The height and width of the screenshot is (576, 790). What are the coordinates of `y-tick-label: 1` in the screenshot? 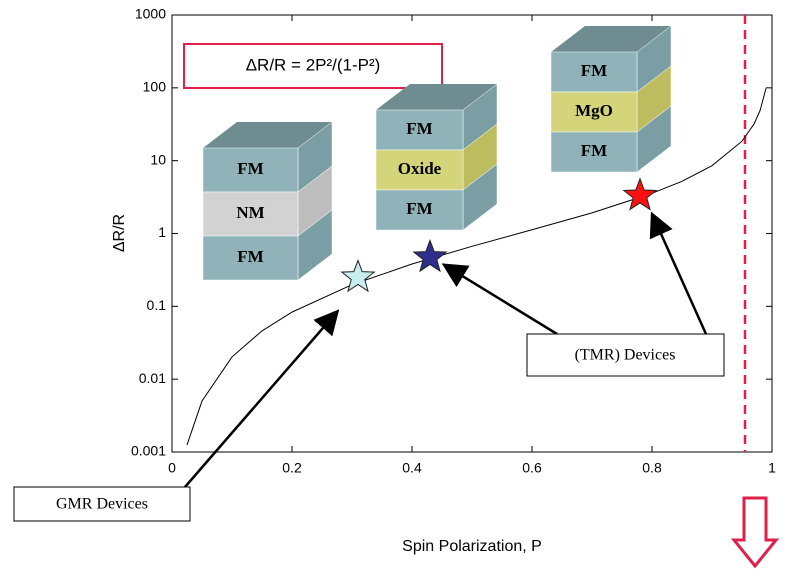 It's located at (162, 232).